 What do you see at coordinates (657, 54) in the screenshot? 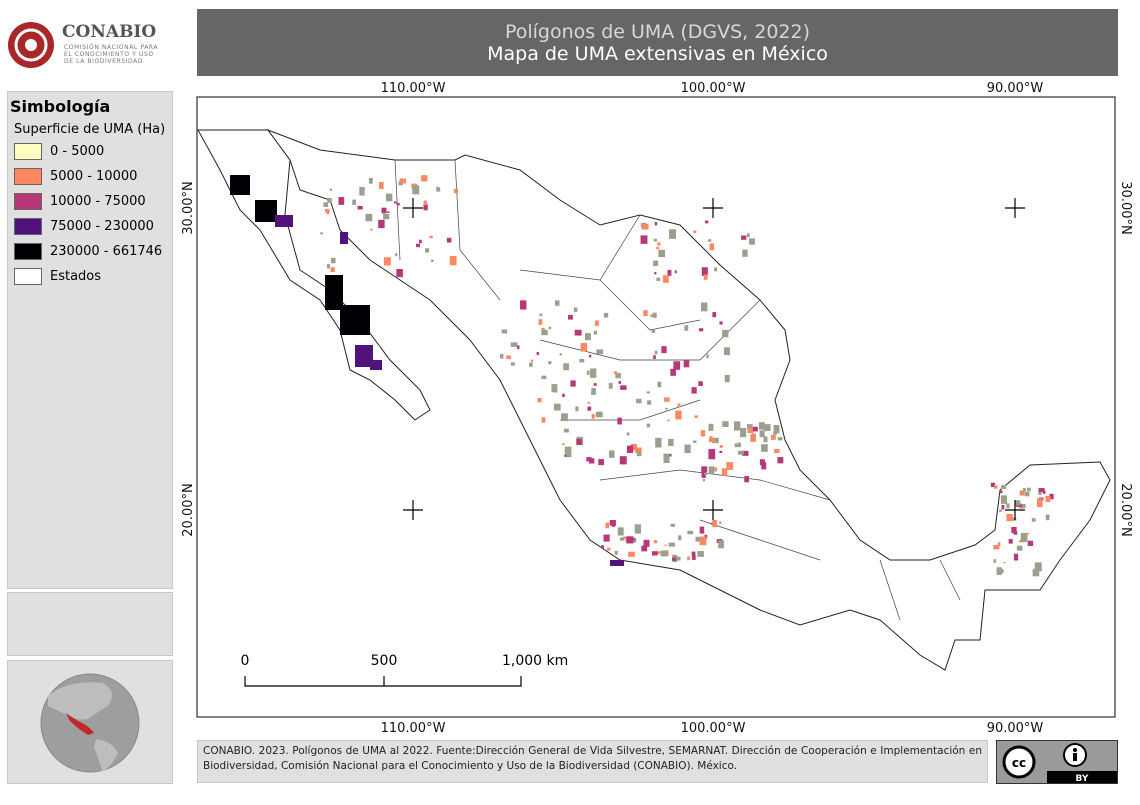
I see `subtitle: Mapa de UMA extensivas en México` at bounding box center [657, 54].